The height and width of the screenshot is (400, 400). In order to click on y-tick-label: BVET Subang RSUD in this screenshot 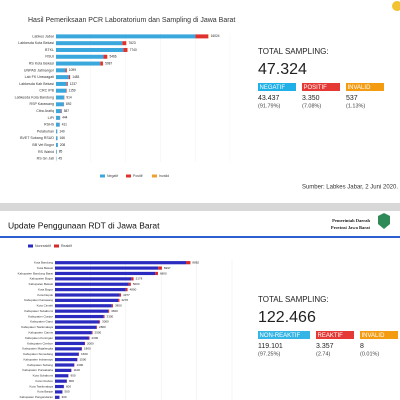, I will do `click(37, 138)`.